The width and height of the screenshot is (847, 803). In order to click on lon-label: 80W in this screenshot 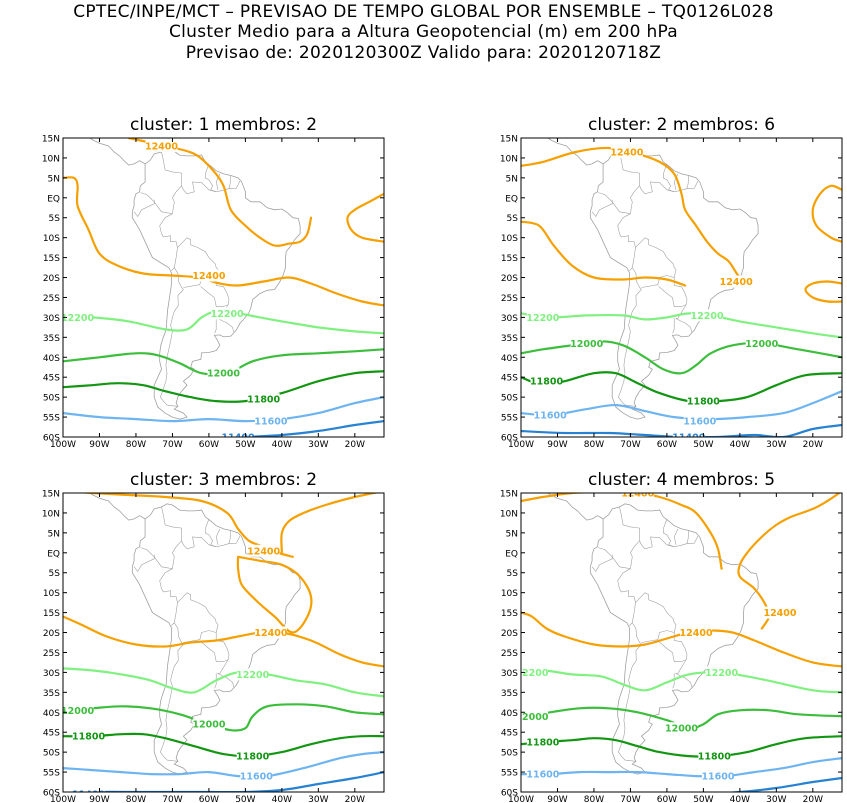, I will do `click(136, 799)`.